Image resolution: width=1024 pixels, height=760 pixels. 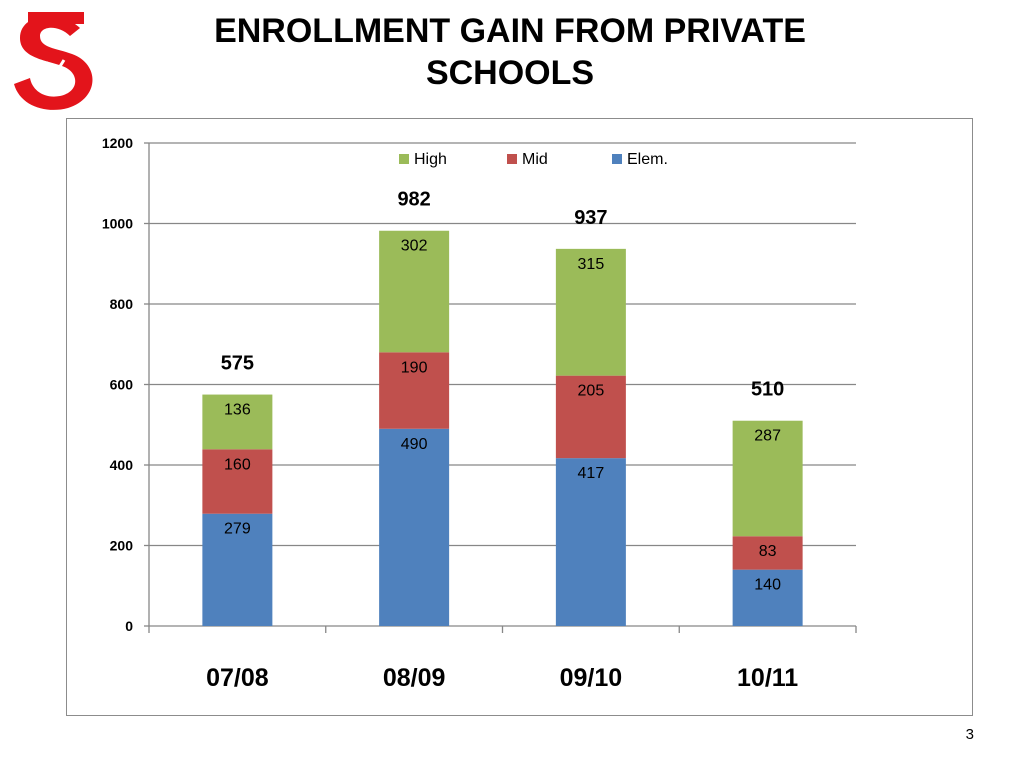 What do you see at coordinates (430, 159) in the screenshot?
I see `legend-entry: High` at bounding box center [430, 159].